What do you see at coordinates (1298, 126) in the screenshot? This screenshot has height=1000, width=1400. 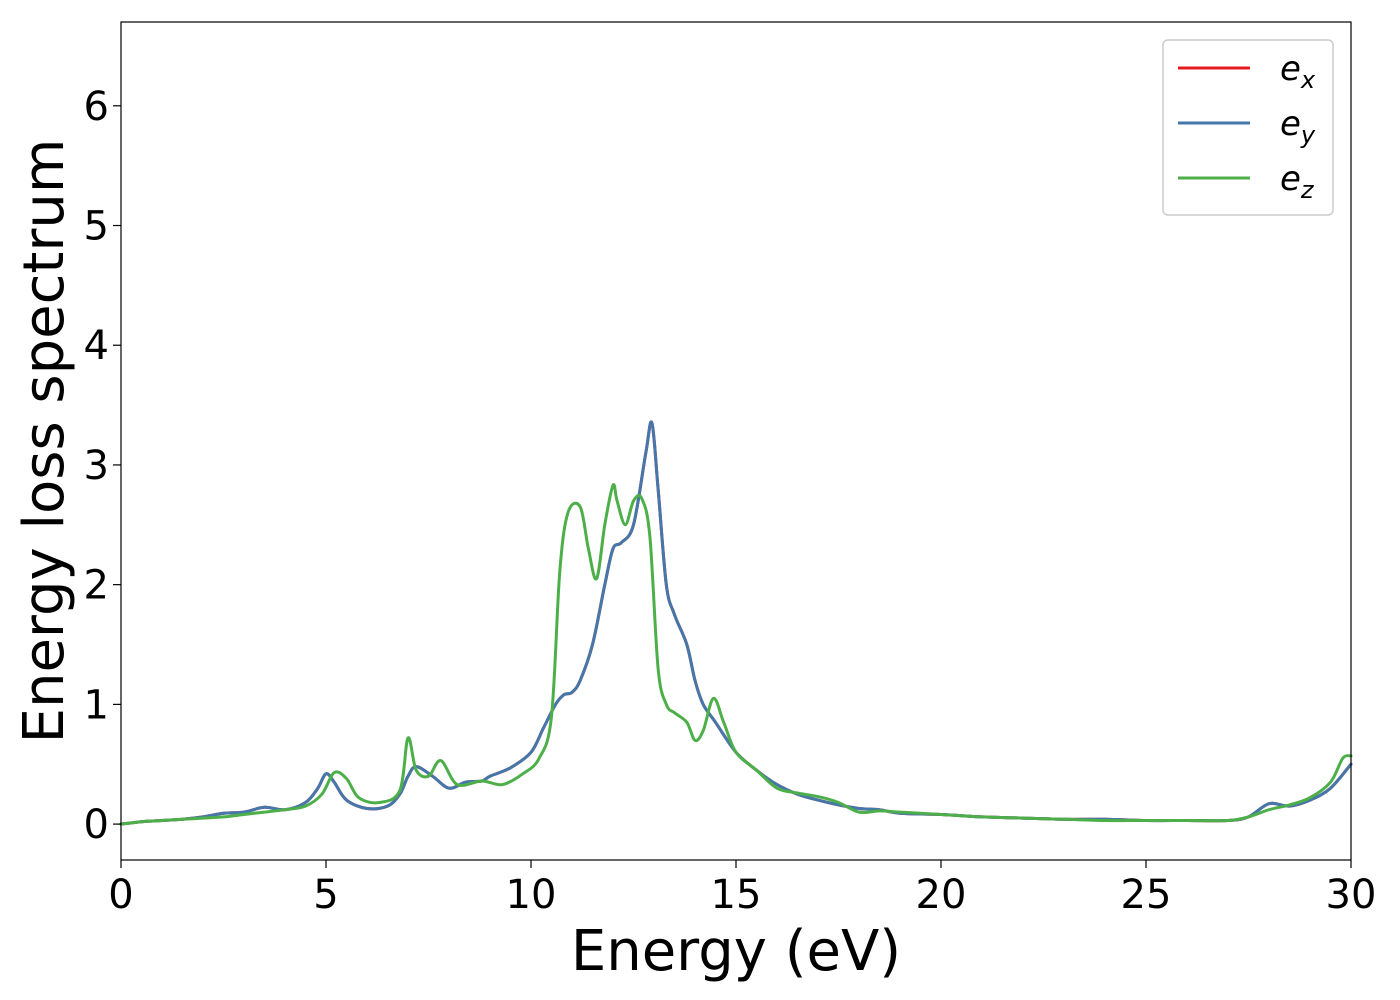 I see `legend-label-y: ey` at bounding box center [1298, 126].